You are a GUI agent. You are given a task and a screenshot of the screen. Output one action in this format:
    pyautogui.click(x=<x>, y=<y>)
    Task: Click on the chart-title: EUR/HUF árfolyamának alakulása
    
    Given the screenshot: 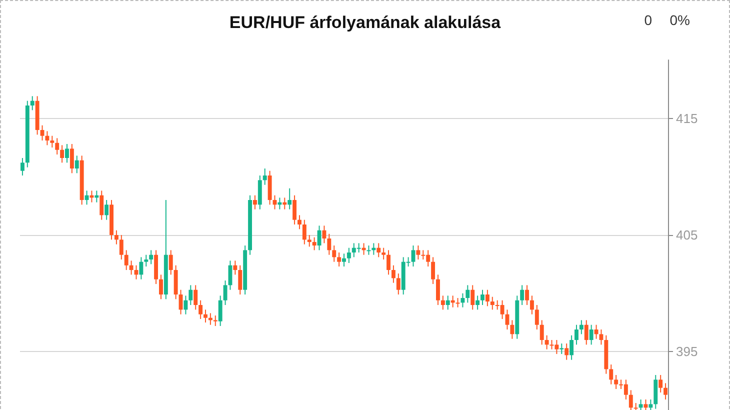 What is the action you would take?
    pyautogui.click(x=365, y=22)
    